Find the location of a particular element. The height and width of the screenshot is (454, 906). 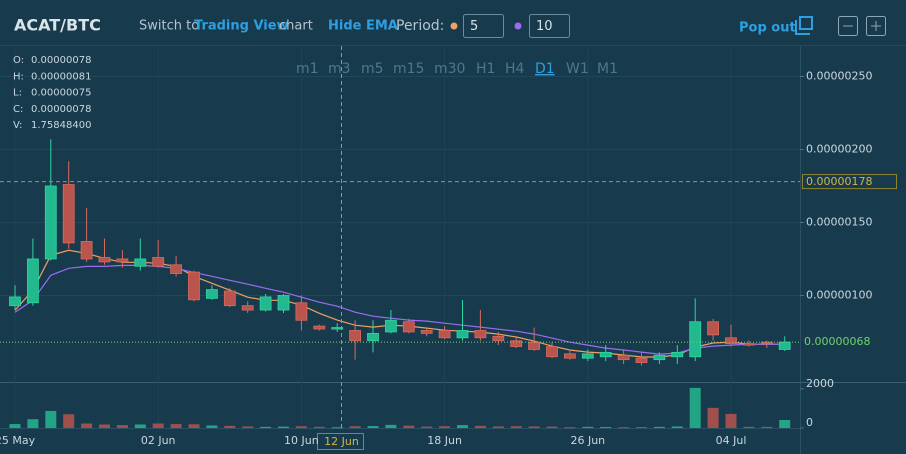

volume-tick-label: 0 is located at coordinates (809, 422).